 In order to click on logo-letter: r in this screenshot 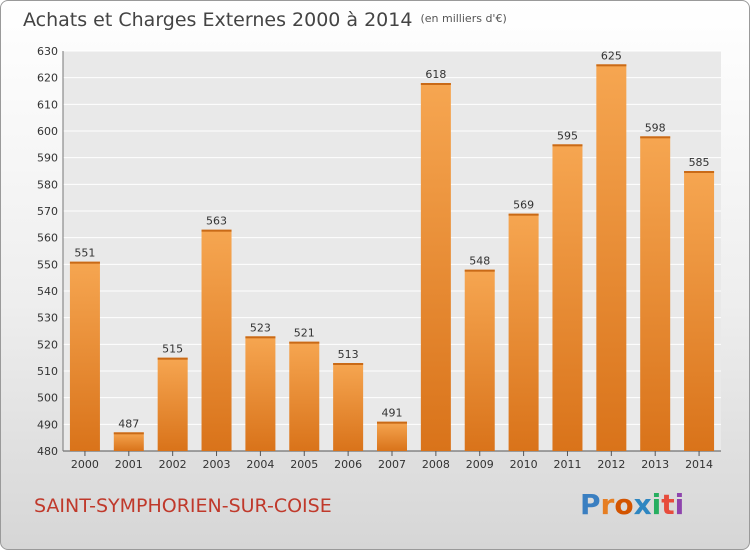, I will do `click(607, 504)`.